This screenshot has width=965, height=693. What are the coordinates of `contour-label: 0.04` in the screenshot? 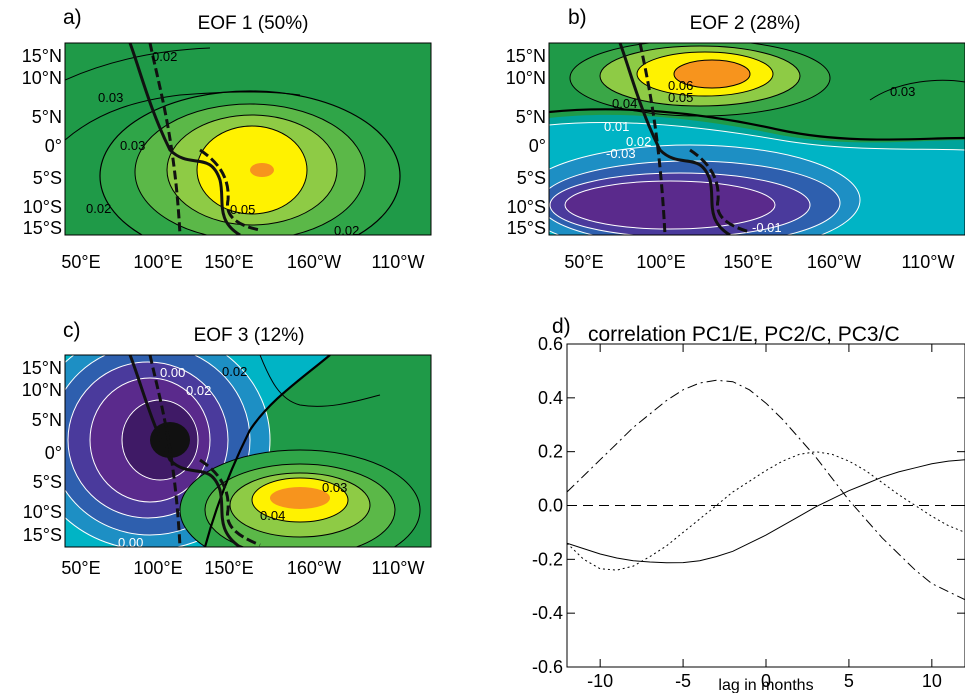 It's located at (272, 515).